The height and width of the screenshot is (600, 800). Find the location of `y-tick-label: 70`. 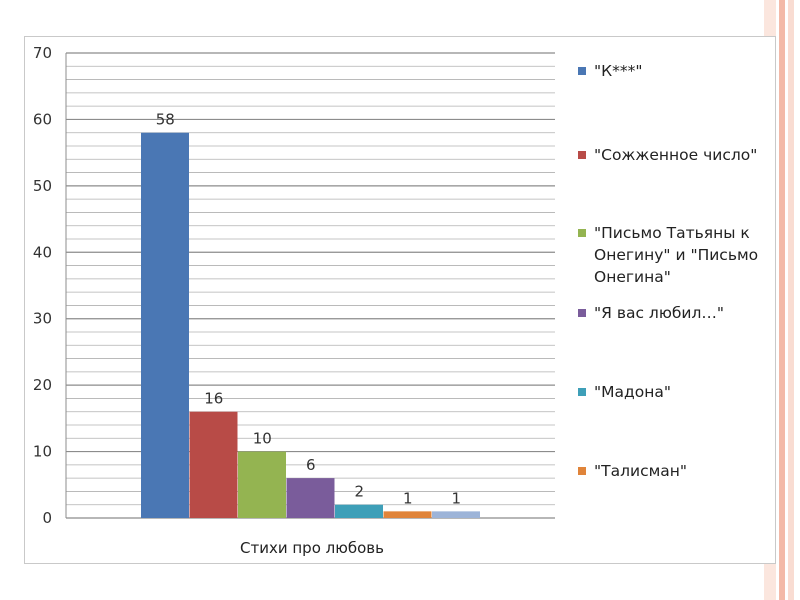

y-tick-label: 70 is located at coordinates (42, 53).